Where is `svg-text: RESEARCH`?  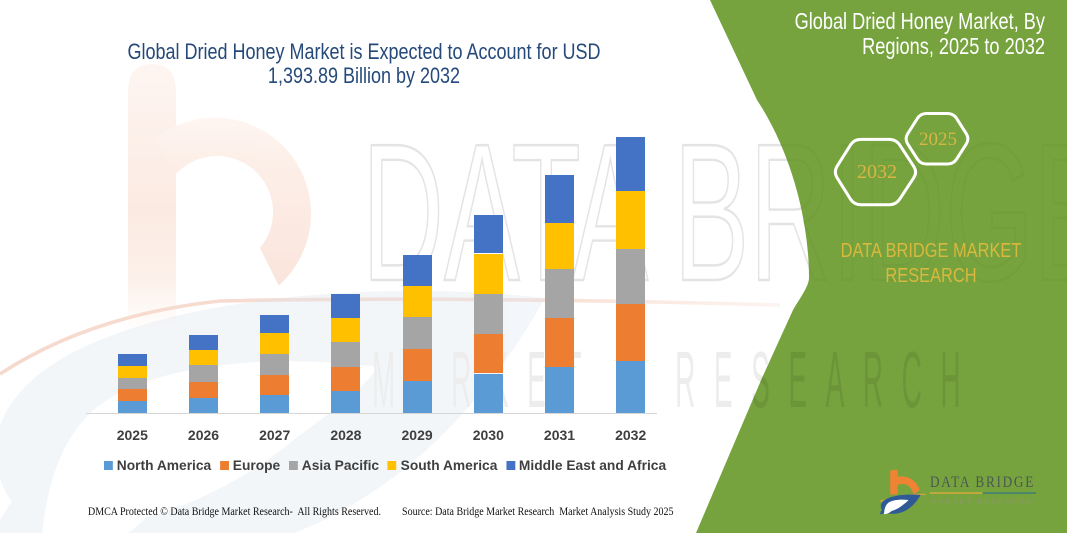 svg-text: RESEARCH is located at coordinates (827, 379).